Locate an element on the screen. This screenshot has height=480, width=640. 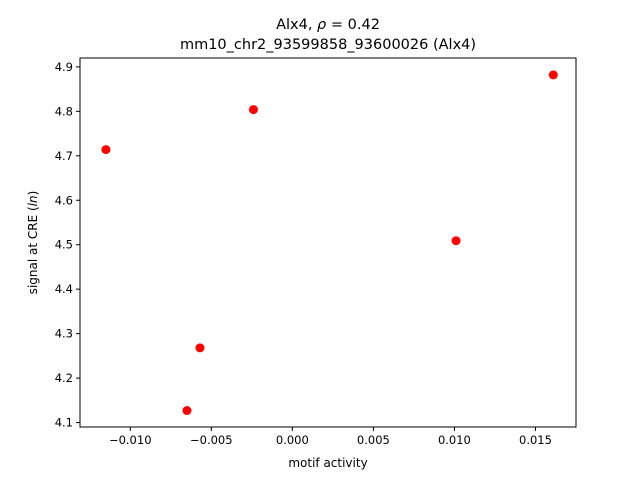
y-tick-label: 4.6 is located at coordinates (64, 200).